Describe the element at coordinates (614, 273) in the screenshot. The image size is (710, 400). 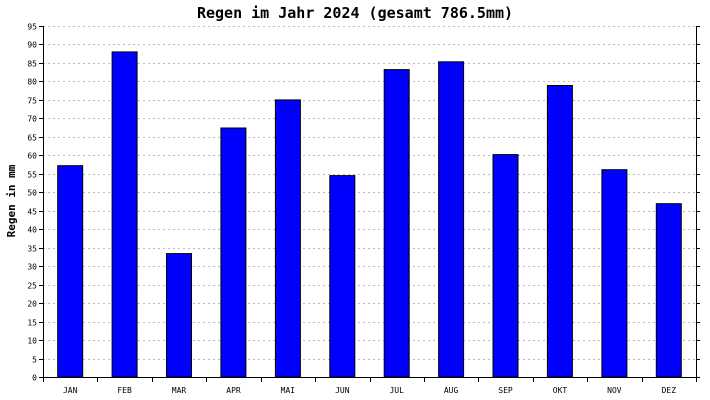
I see `bar-nov` at that location.